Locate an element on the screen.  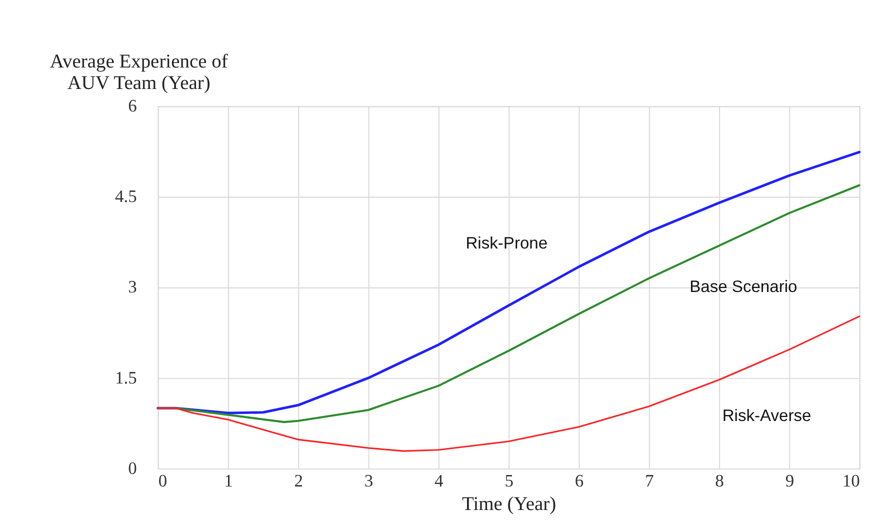
x-tick-label: 10 is located at coordinates (851, 480).